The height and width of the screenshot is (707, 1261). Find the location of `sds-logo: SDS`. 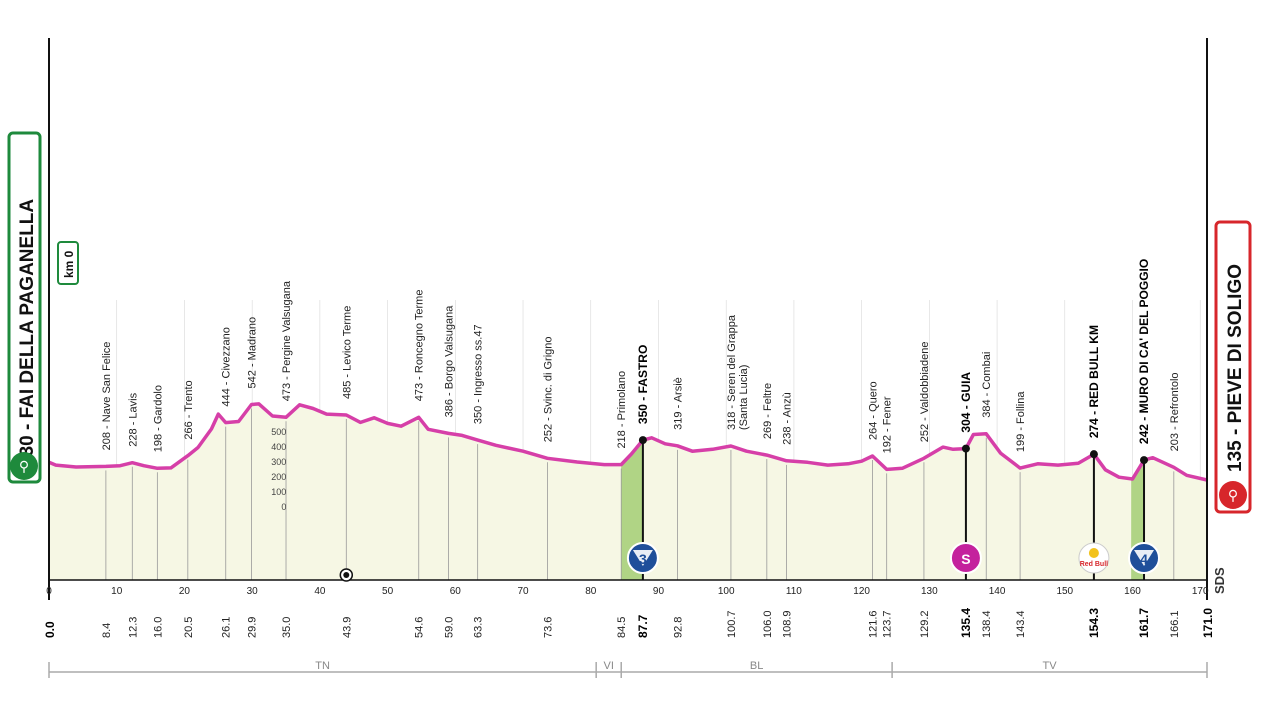

sds-logo: SDS is located at coordinates (1219, 580).